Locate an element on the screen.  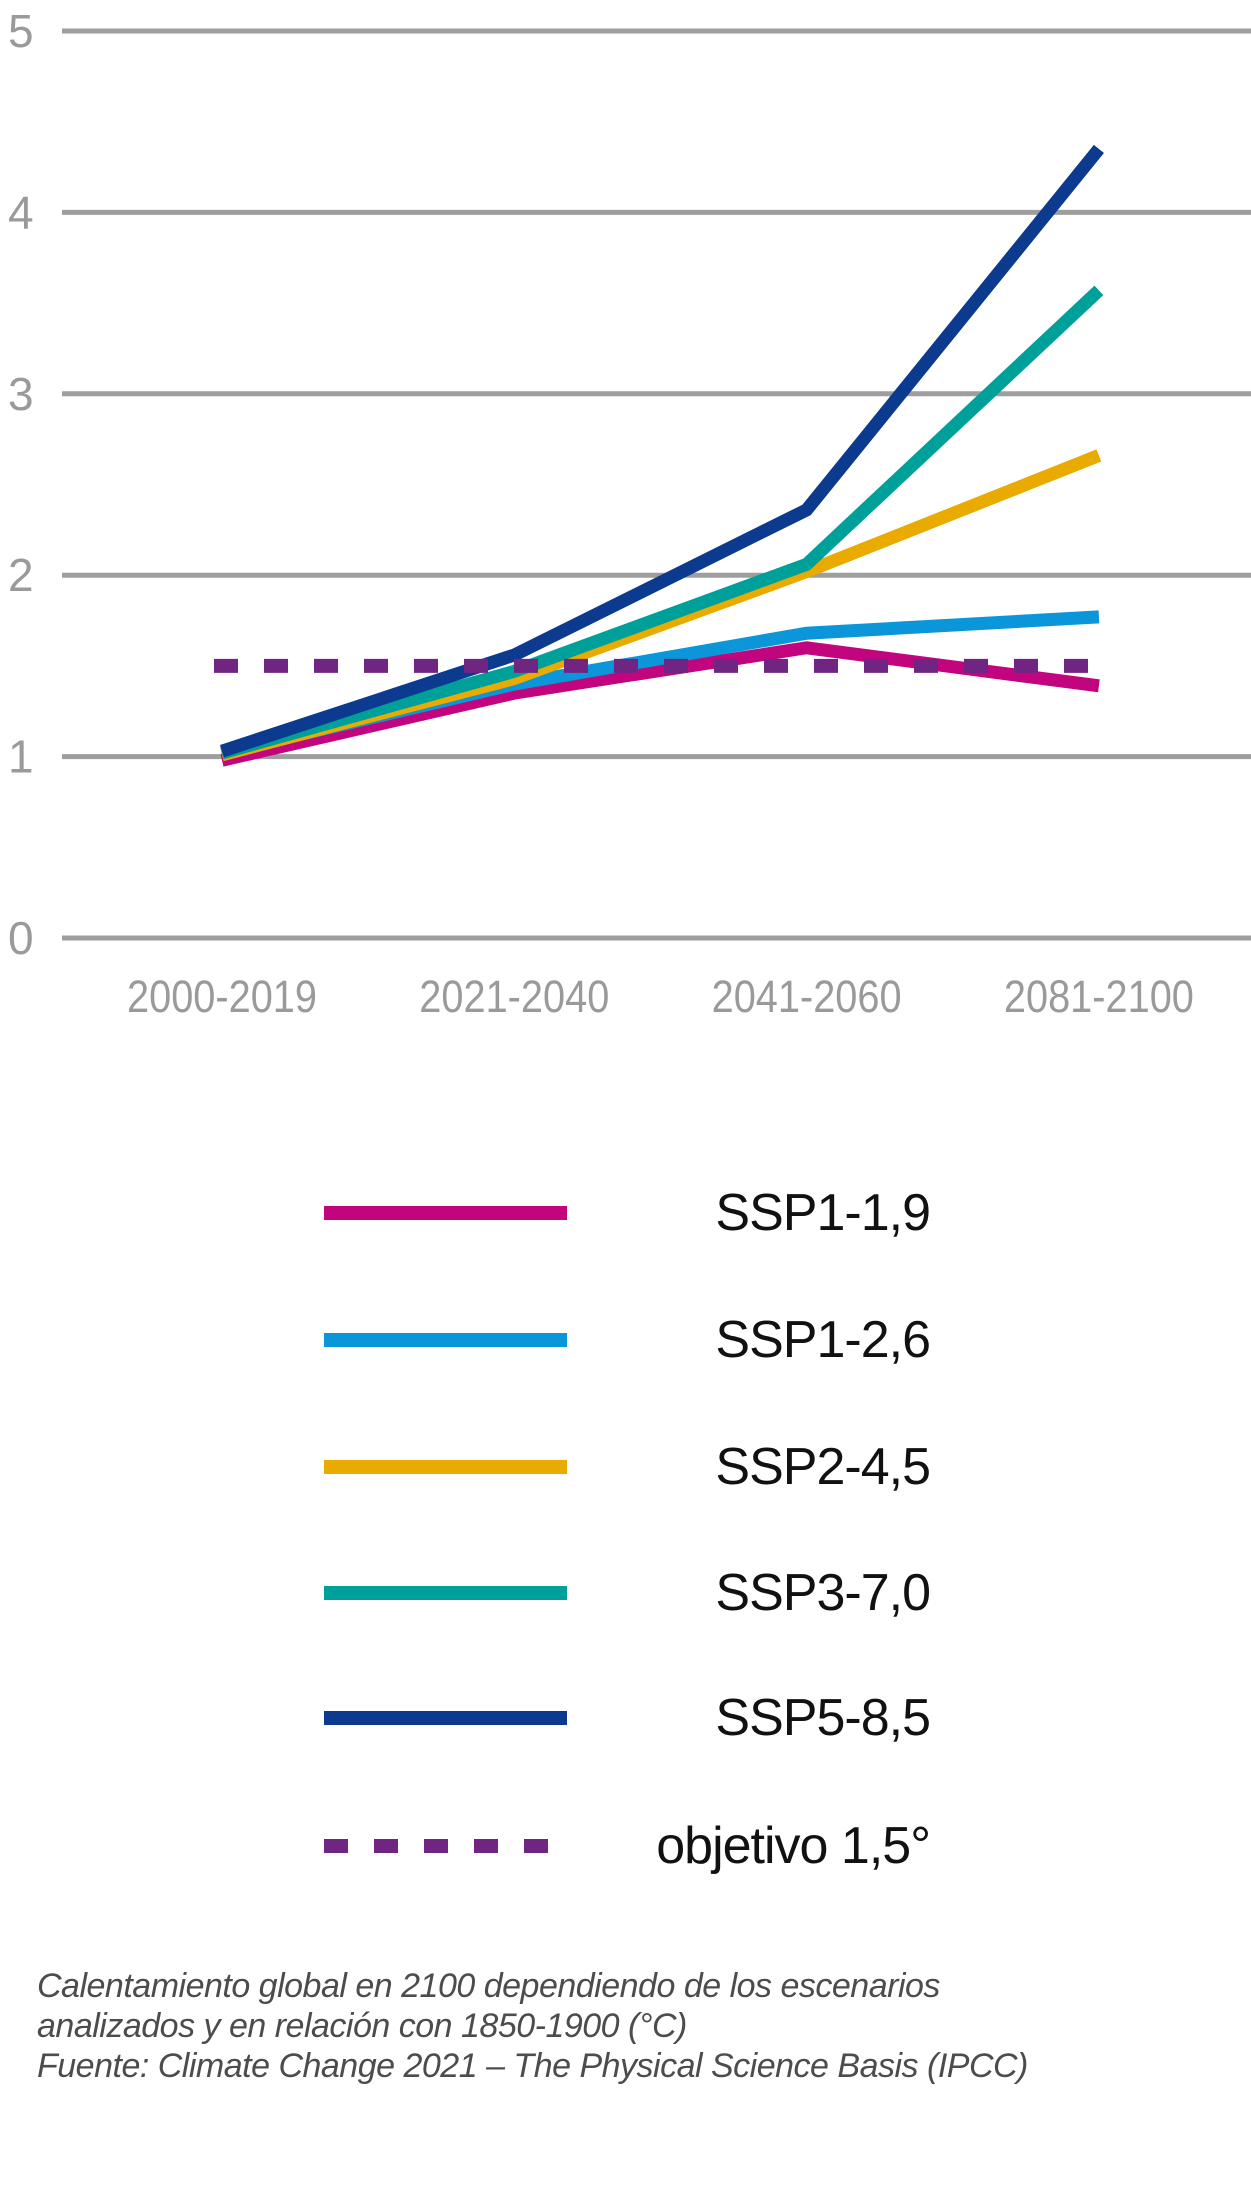
legend-label-ssp5-85: SSP5-8,5 is located at coordinates (823, 1718).